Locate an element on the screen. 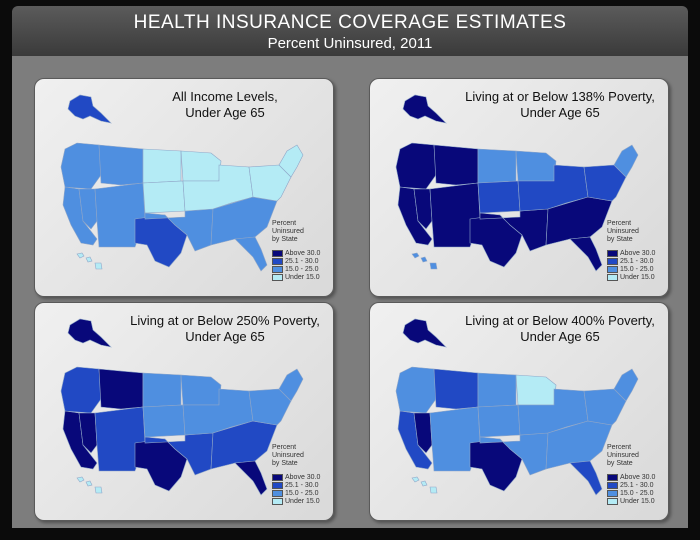 This screenshot has width=700, height=540. panel-title-line1: All Income Levels, is located at coordinates (225, 96).